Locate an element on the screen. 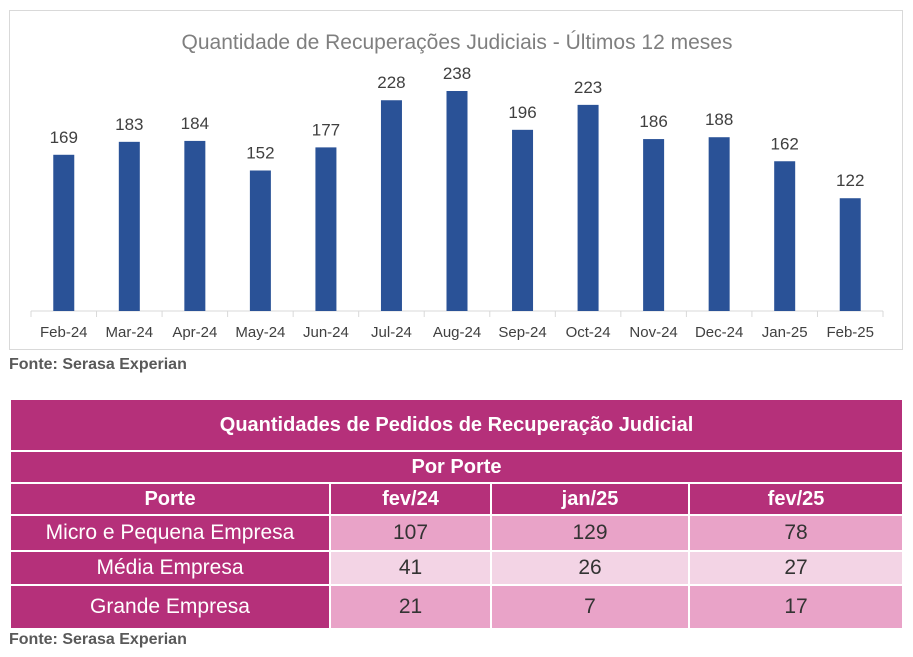 The width and height of the screenshot is (913, 657). x-tick-label: Aug-24 is located at coordinates (457, 332).